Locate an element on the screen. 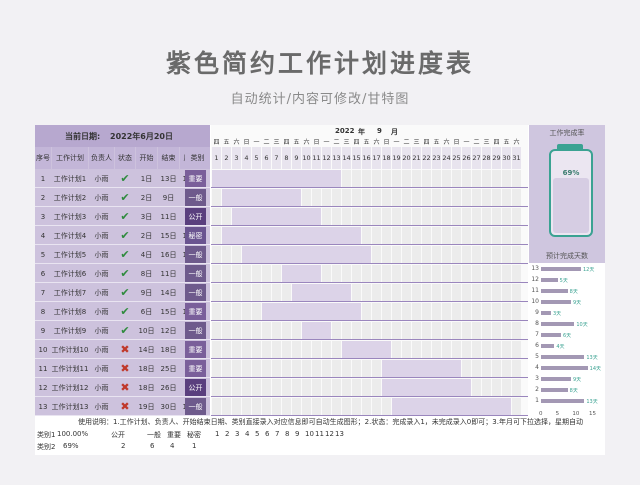 The image size is (640, 485). month-value: 9 is located at coordinates (379, 131).